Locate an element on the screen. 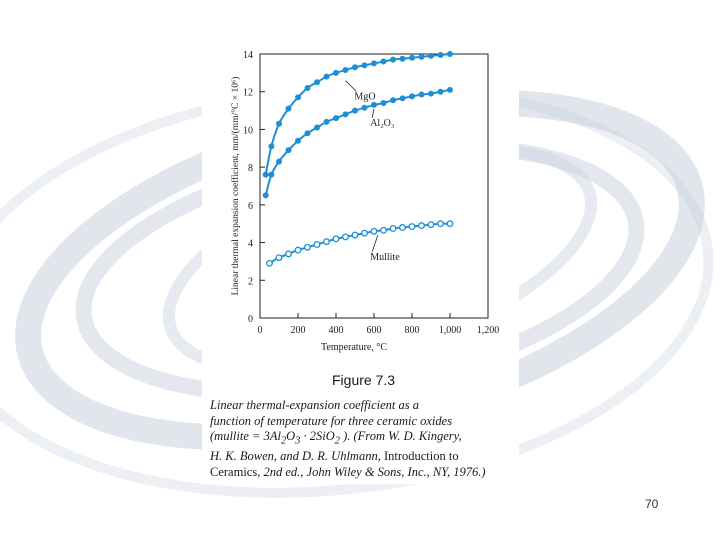 This screenshot has height=540, width=720. caption-sub: 3 is located at coordinates (298, 441).